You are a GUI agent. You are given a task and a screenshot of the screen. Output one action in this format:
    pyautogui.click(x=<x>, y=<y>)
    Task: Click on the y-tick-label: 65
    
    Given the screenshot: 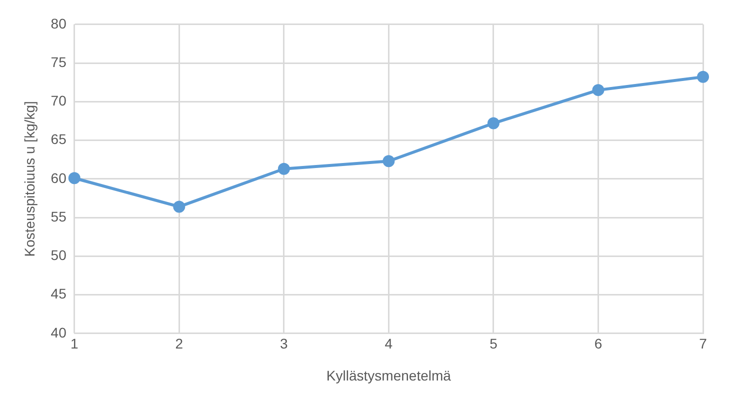 What is the action you would take?
    pyautogui.click(x=58, y=139)
    